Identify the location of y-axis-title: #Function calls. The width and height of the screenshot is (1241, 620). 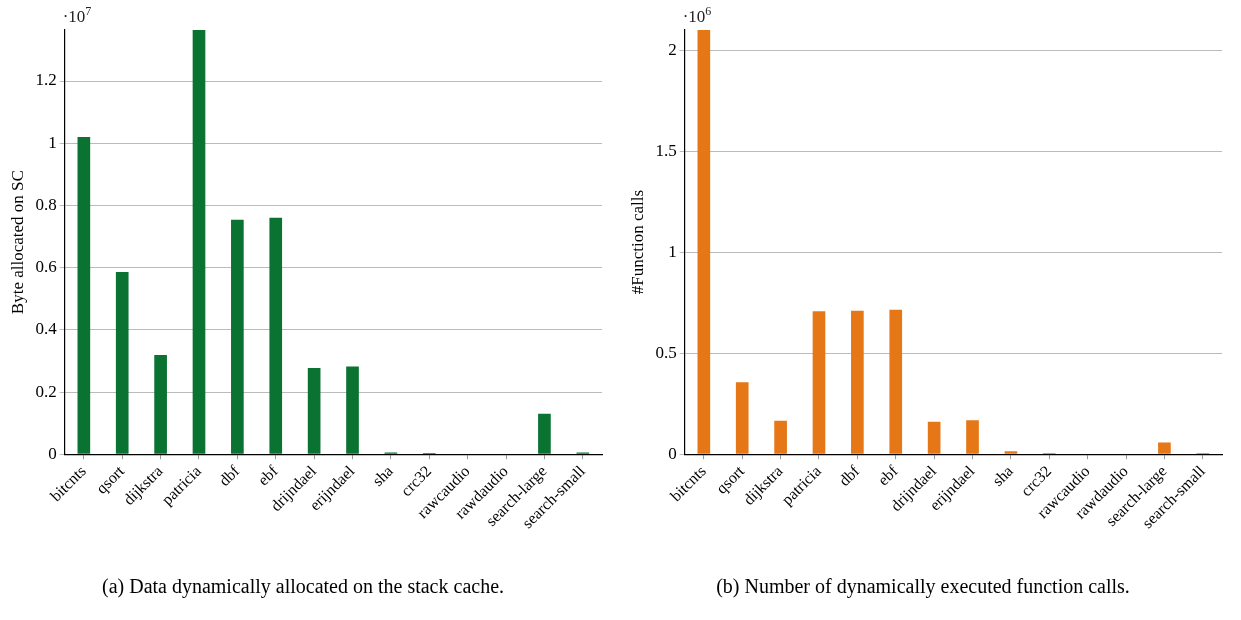
(637, 242).